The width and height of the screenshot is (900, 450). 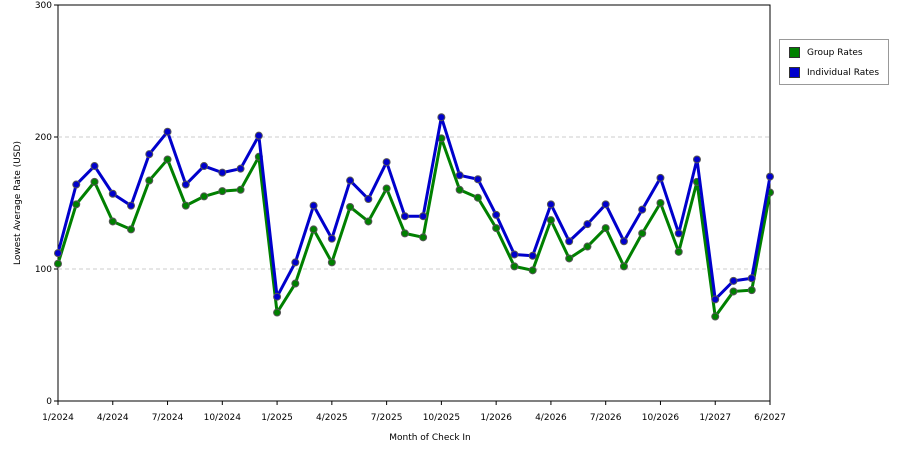 What do you see at coordinates (43, 138) in the screenshot?
I see `y-tick-label: 200` at bounding box center [43, 138].